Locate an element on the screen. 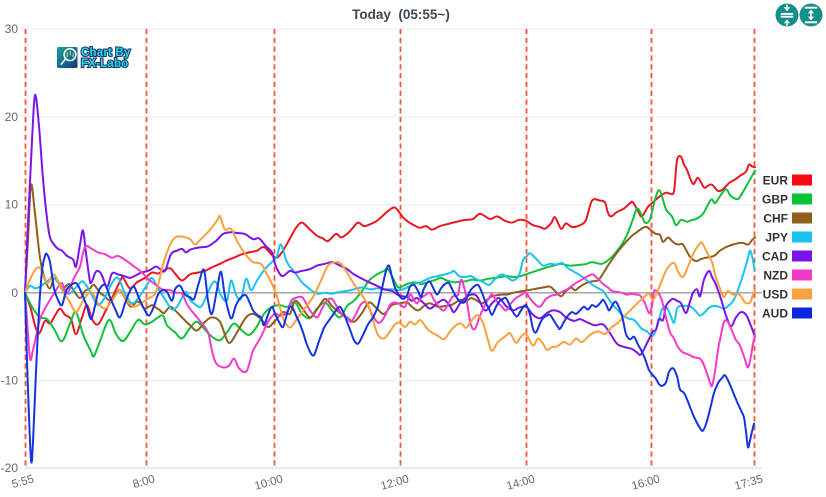 The width and height of the screenshot is (826, 497). svg-text: NZD is located at coordinates (775, 276).